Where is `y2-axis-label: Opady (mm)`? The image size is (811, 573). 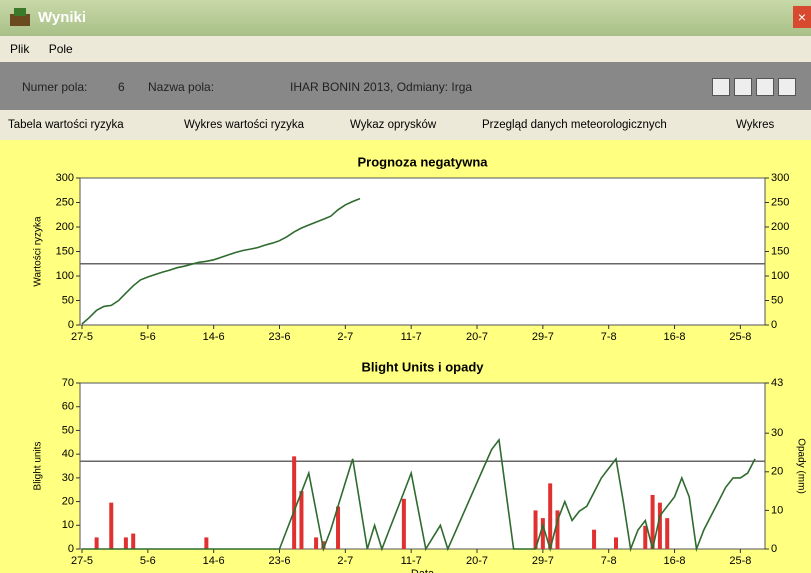 y2-axis-label: Opady (mm) is located at coordinates (800, 466).